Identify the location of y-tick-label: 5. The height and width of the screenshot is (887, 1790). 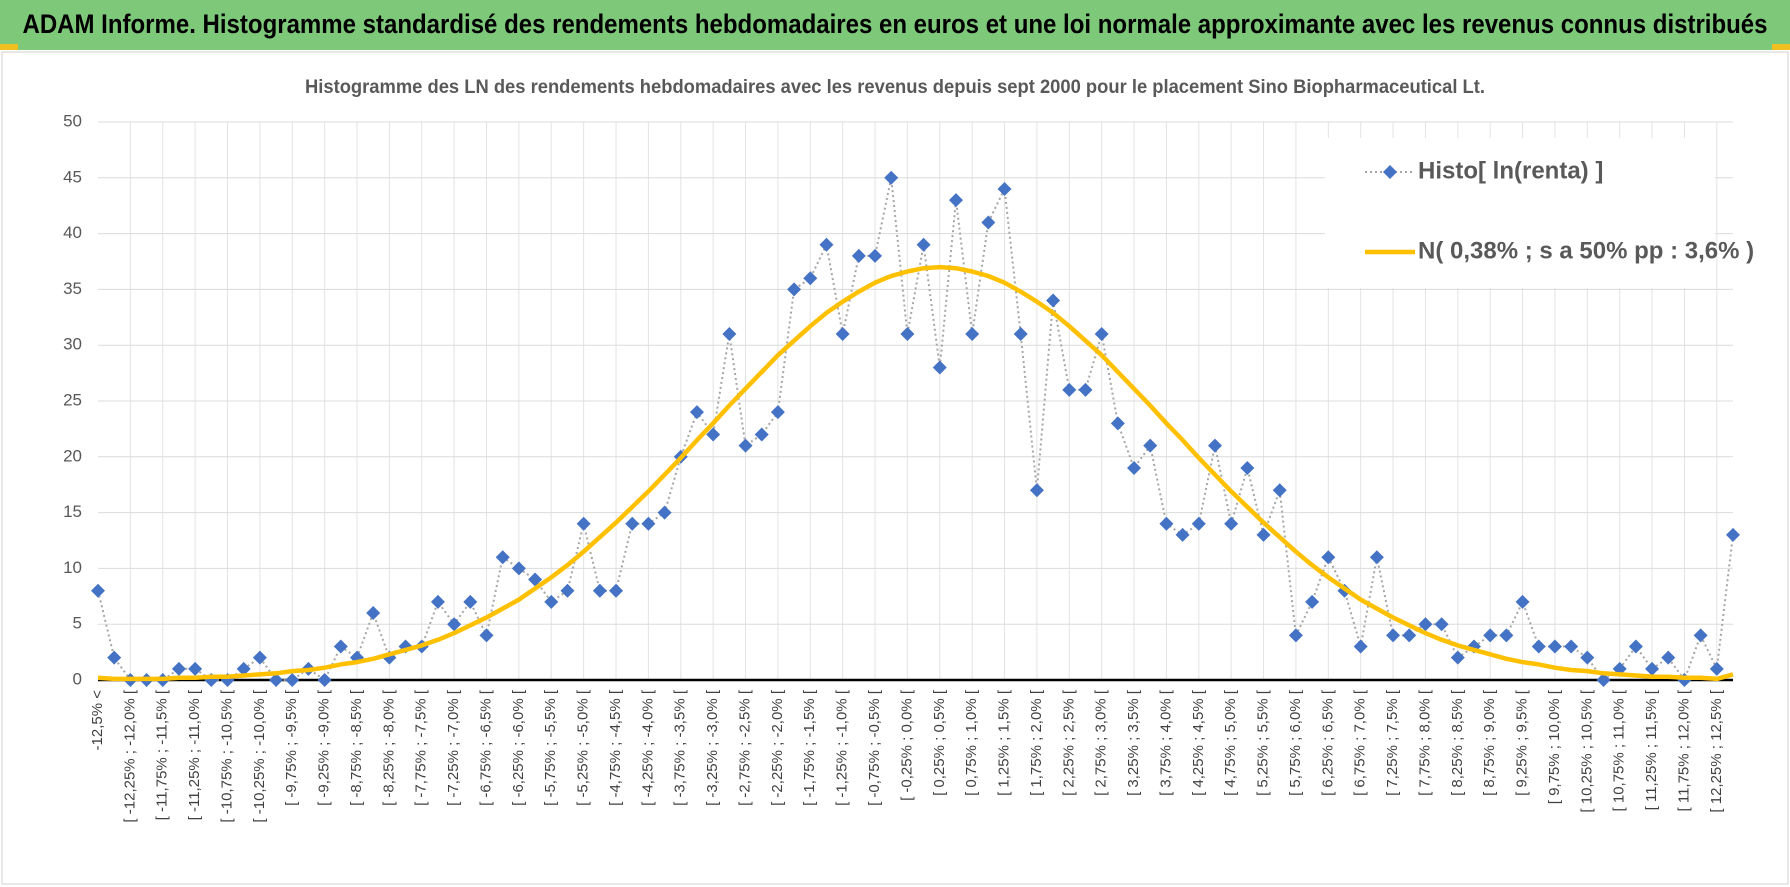
(77, 623).